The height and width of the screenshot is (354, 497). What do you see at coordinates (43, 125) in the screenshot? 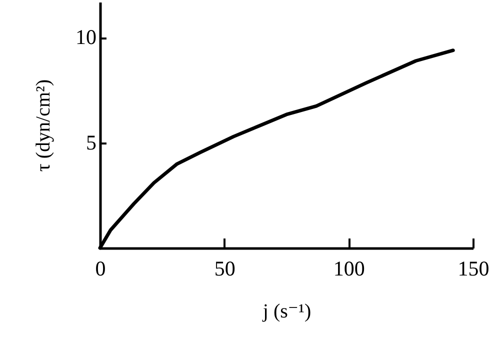
I see `y-axis-title: τ (dyn/cm²)` at bounding box center [43, 125].